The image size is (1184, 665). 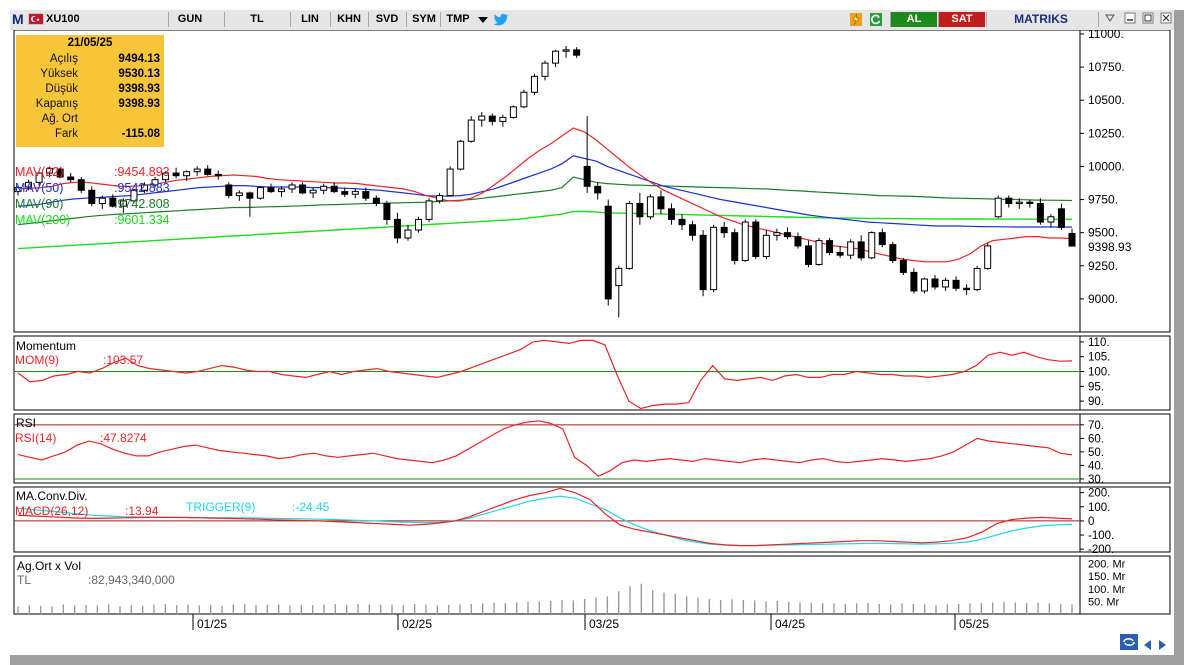 I want to click on maximize-icon, so click(x=1148, y=19).